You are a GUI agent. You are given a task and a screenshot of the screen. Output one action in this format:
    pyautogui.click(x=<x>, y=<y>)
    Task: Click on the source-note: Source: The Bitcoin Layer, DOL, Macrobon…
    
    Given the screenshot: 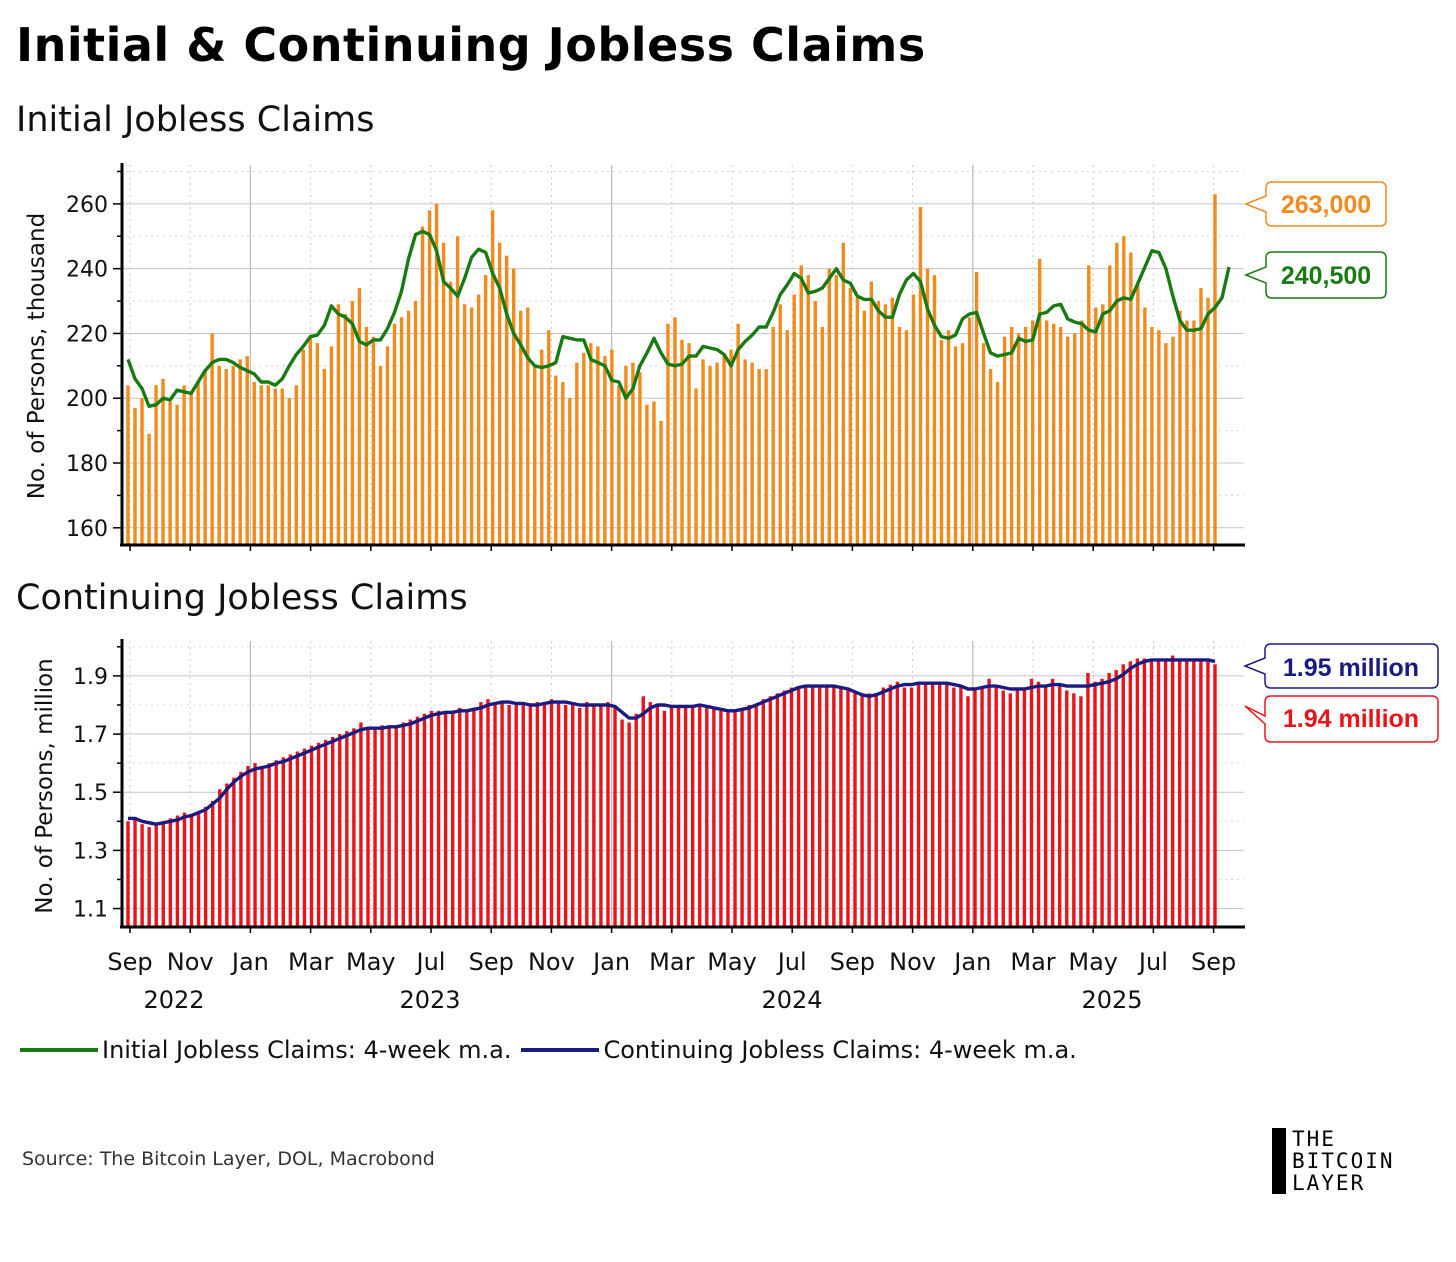 What is the action you would take?
    pyautogui.click(x=228, y=1159)
    